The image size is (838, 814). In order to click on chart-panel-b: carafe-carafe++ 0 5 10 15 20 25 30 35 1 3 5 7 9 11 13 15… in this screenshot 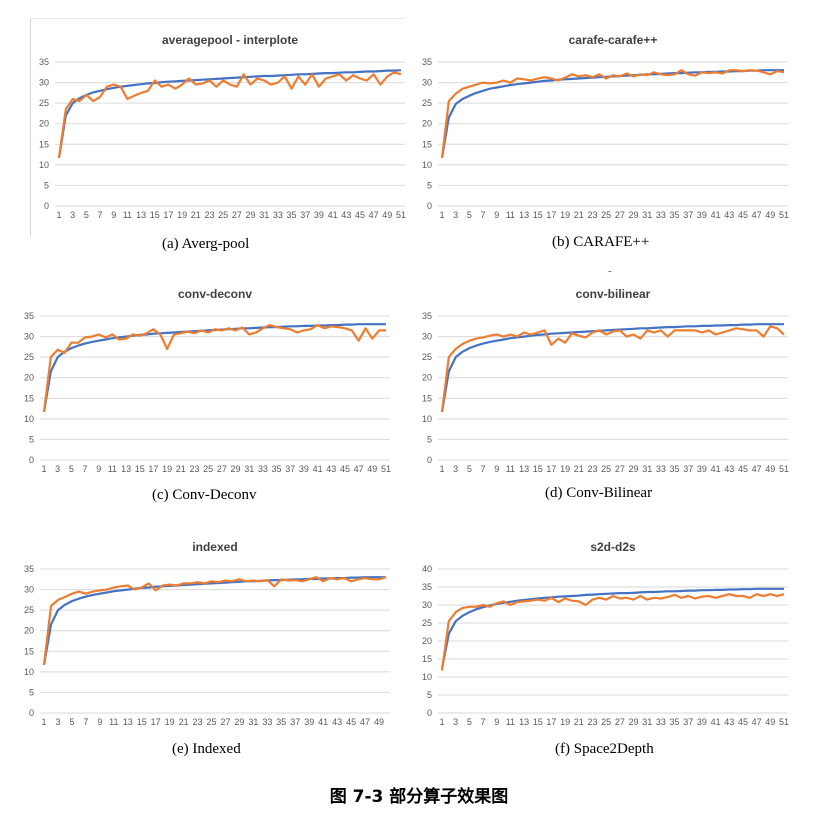, I will do `click(610, 131)`.